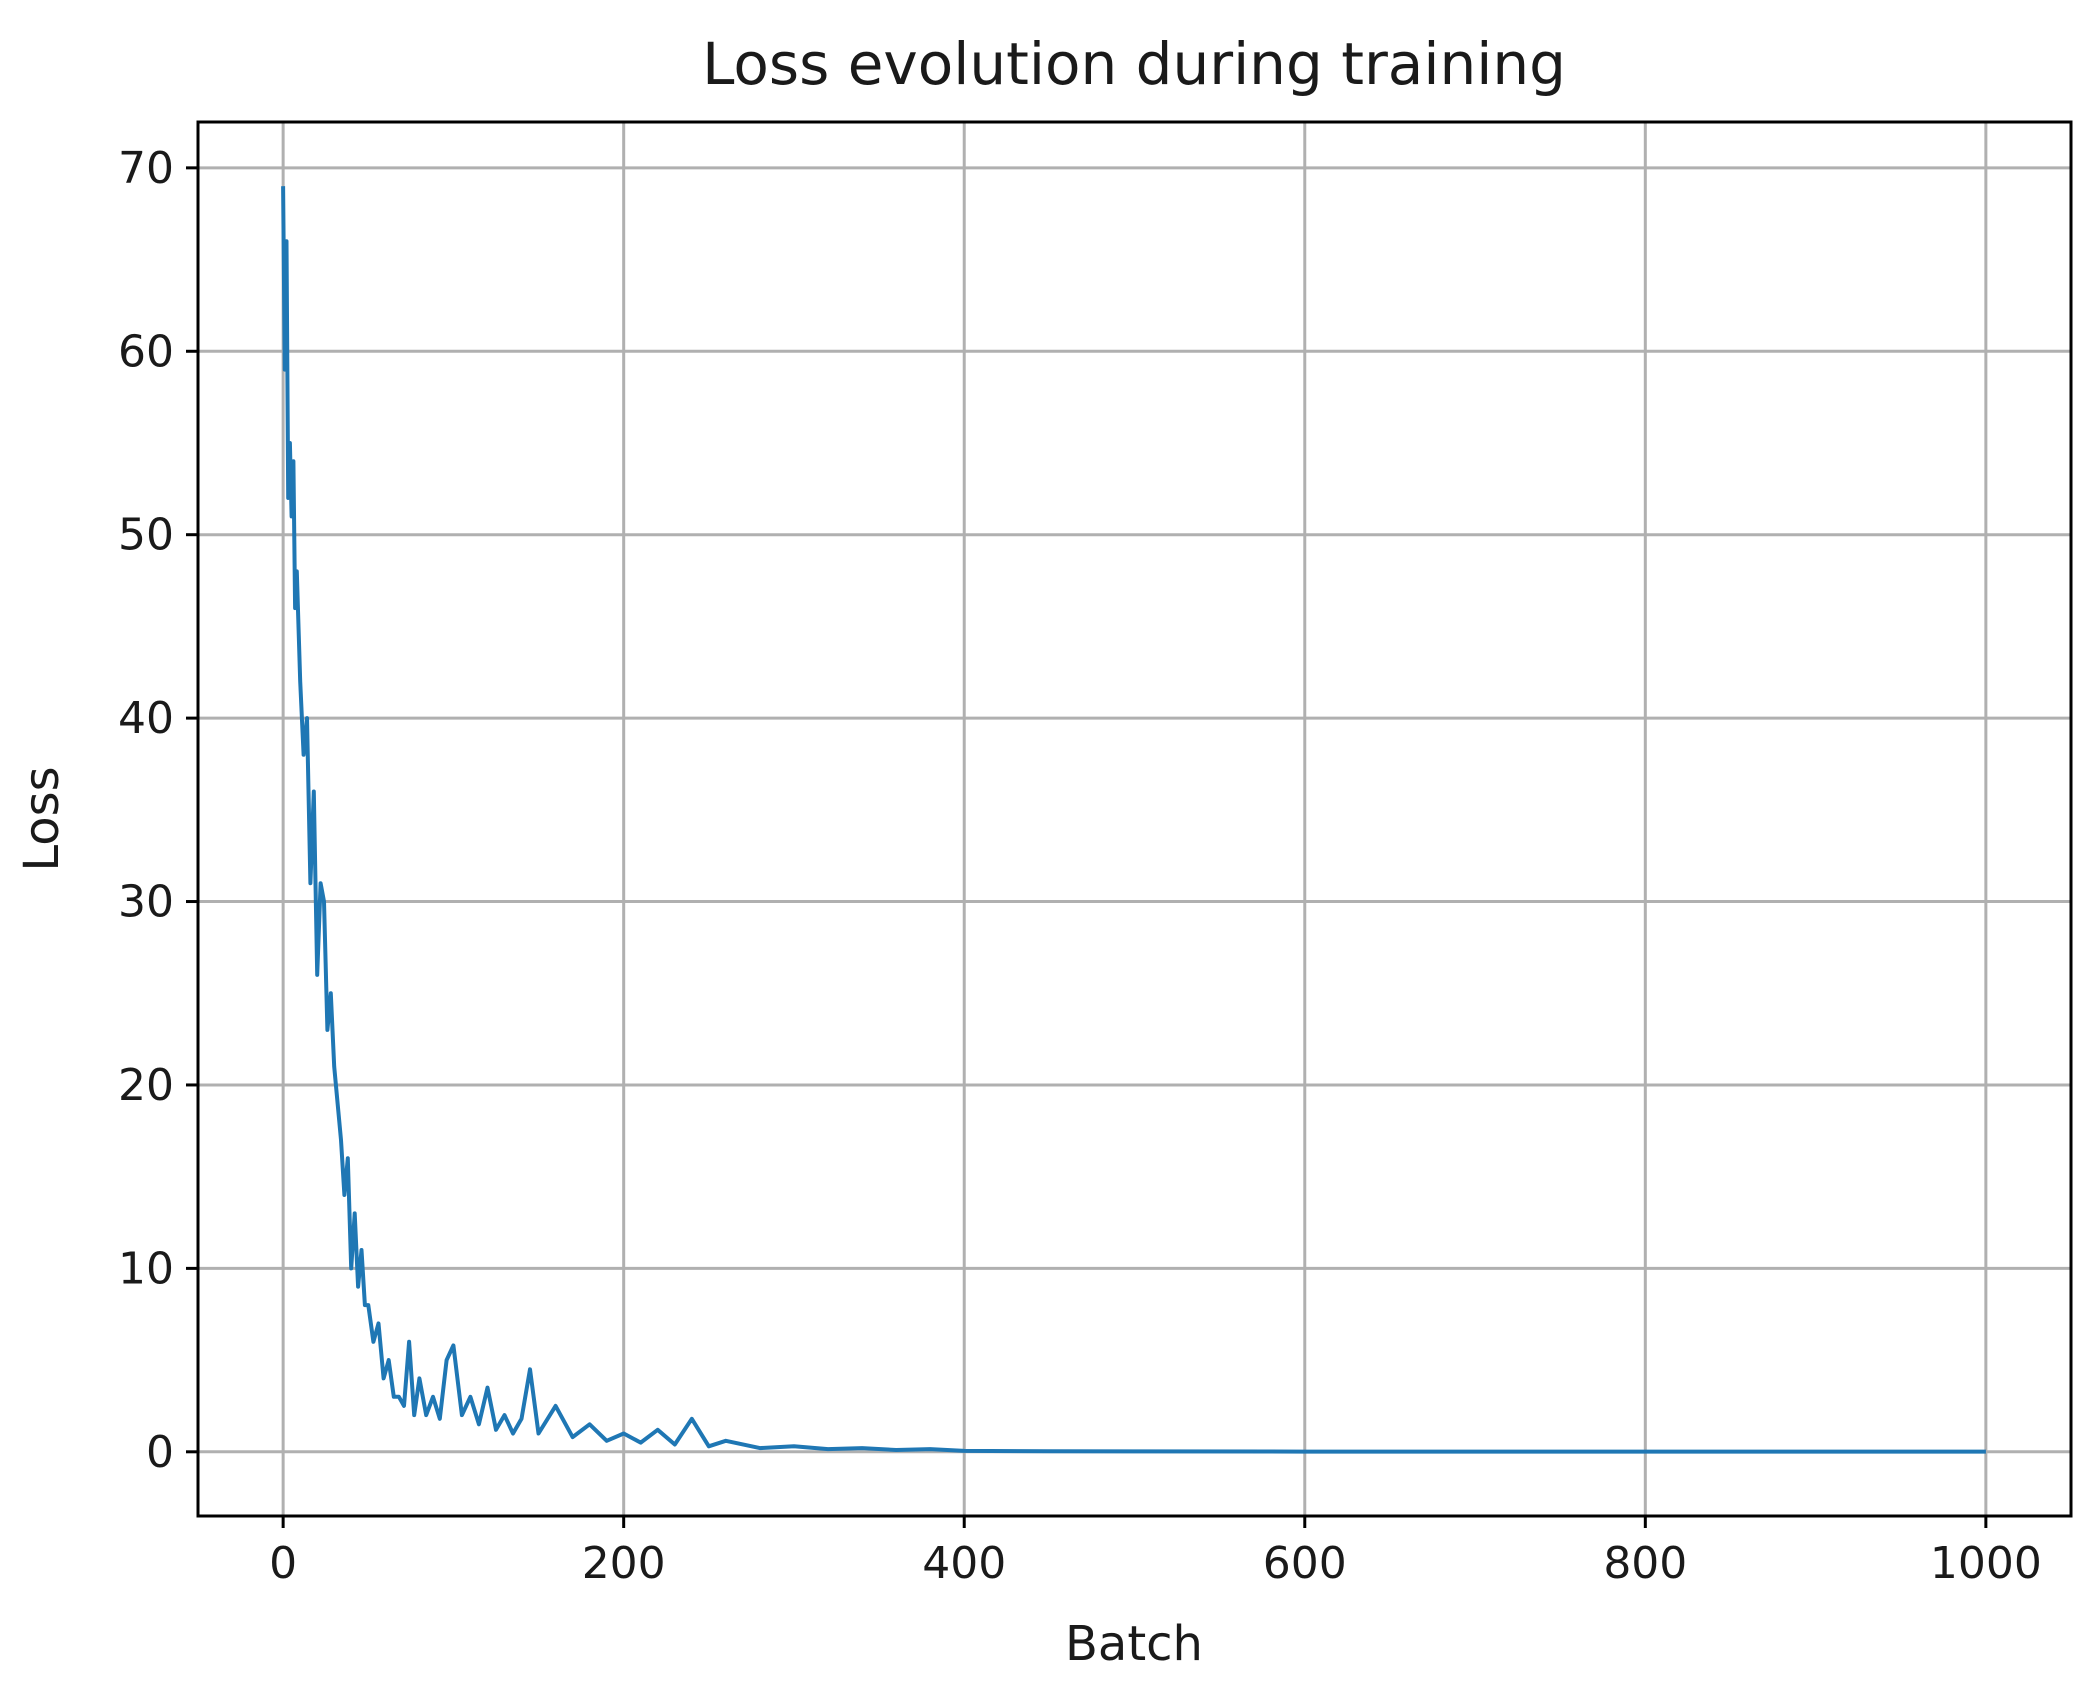  I want to click on x-tick-label: 800, so click(1645, 1563).